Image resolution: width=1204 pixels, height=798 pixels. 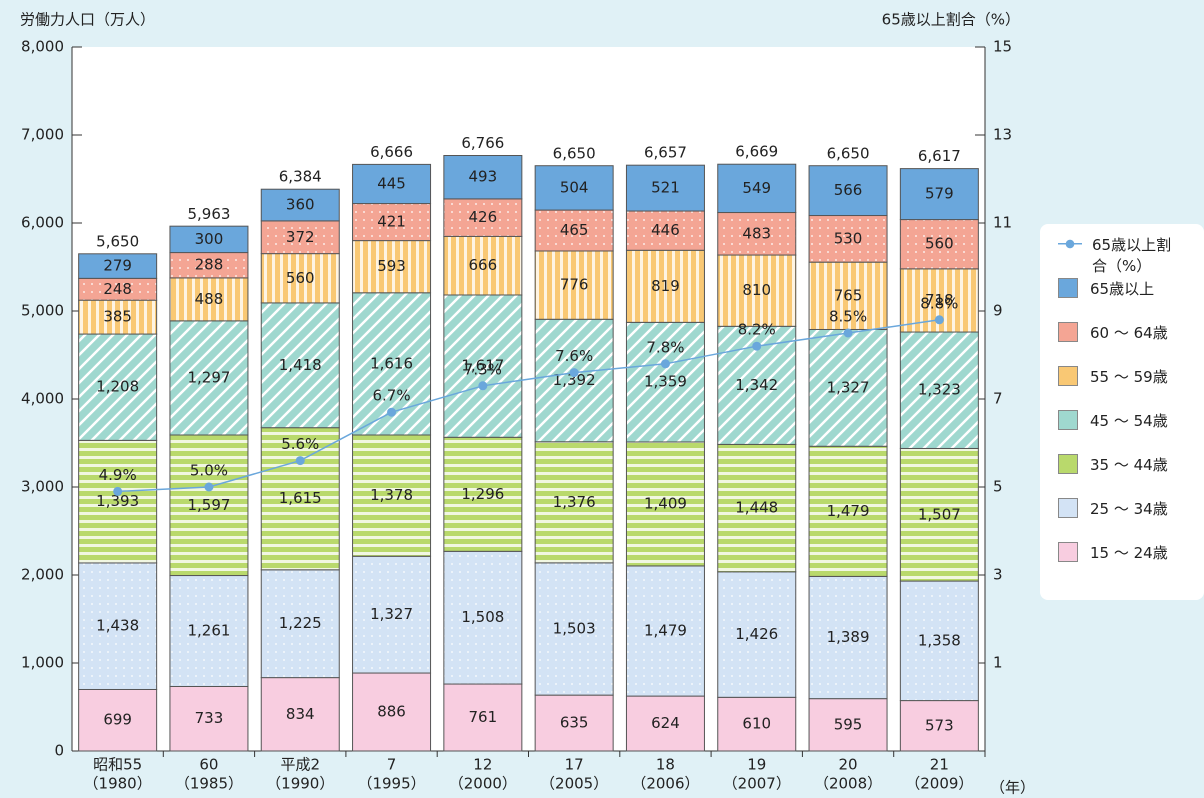 What do you see at coordinates (1129, 509) in the screenshot?
I see `legend-label: 25 ～ 34歳` at bounding box center [1129, 509].